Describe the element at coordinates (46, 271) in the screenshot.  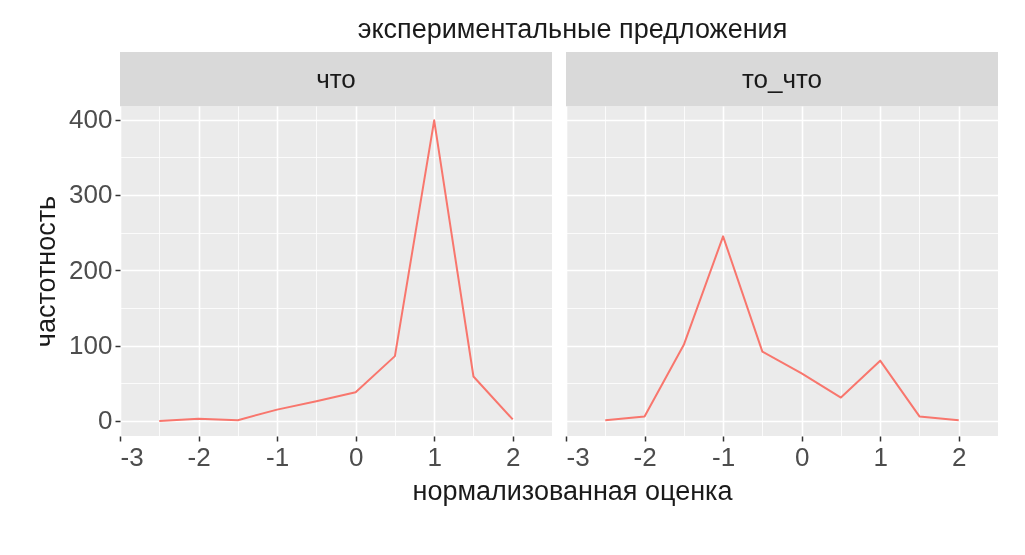
I see `y-axis-title: частотность` at that location.